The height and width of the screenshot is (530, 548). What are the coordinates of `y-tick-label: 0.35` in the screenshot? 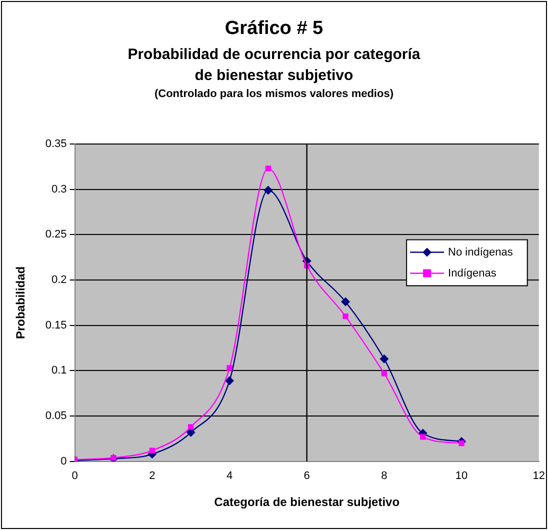 It's located at (56, 144).